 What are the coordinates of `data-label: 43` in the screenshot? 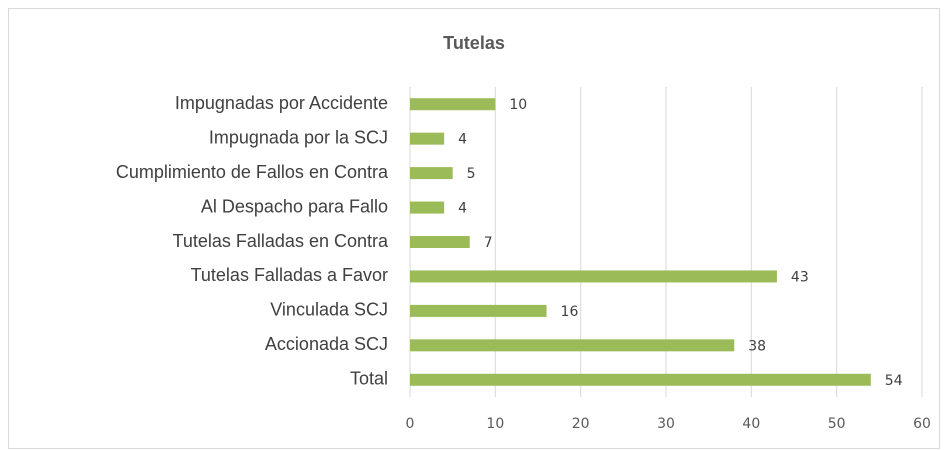 It's located at (800, 277).